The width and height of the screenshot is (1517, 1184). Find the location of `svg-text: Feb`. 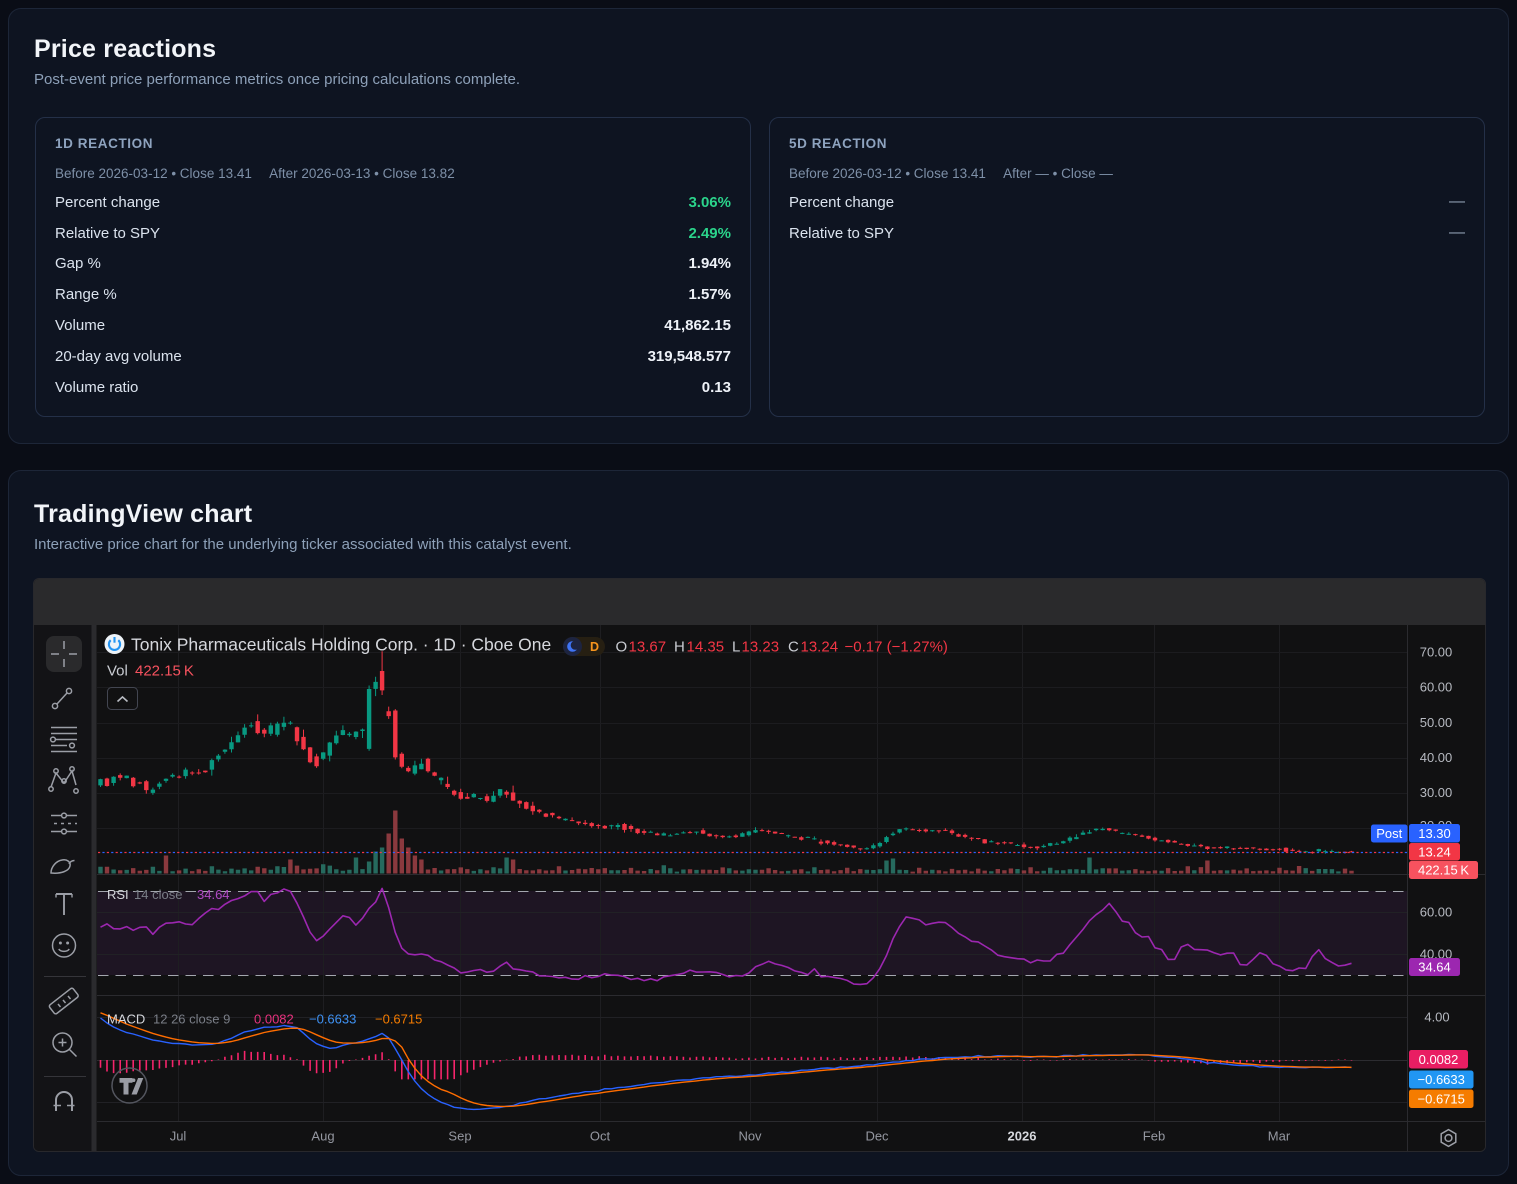

svg-text: Feb is located at coordinates (1154, 1136).